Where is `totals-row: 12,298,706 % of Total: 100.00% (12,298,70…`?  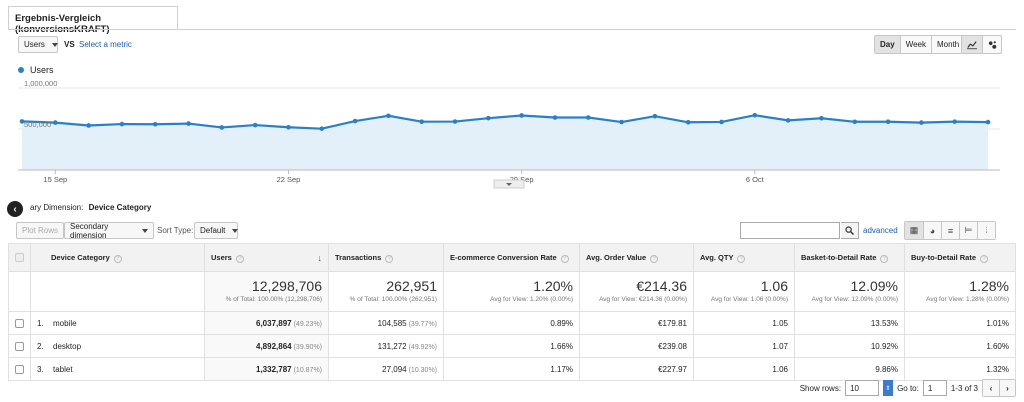 totals-row: 12,298,706 % of Total: 100.00% (12,298,70… is located at coordinates (512, 292).